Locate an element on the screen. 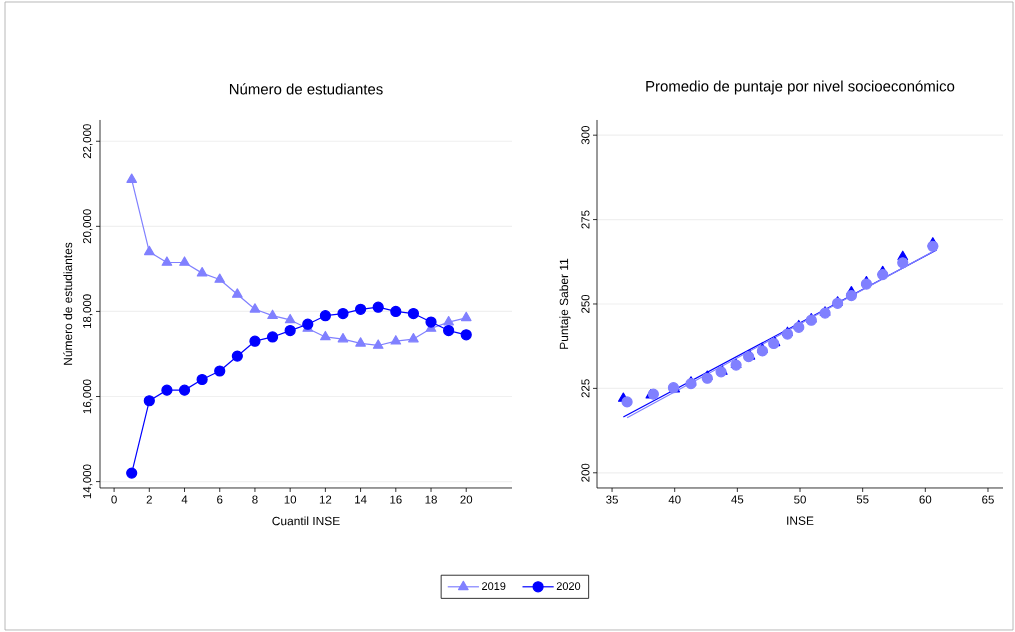 The image size is (1015, 632). y-tick-label: 22,000 is located at coordinates (88, 141).